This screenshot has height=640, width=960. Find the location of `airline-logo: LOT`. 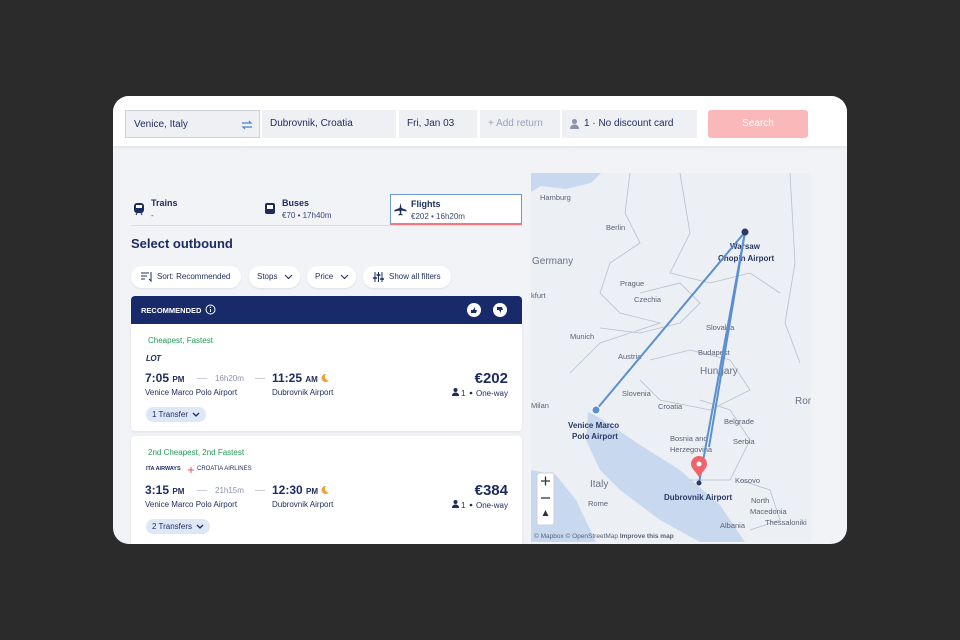

airline-logo: LOT is located at coordinates (153, 358).